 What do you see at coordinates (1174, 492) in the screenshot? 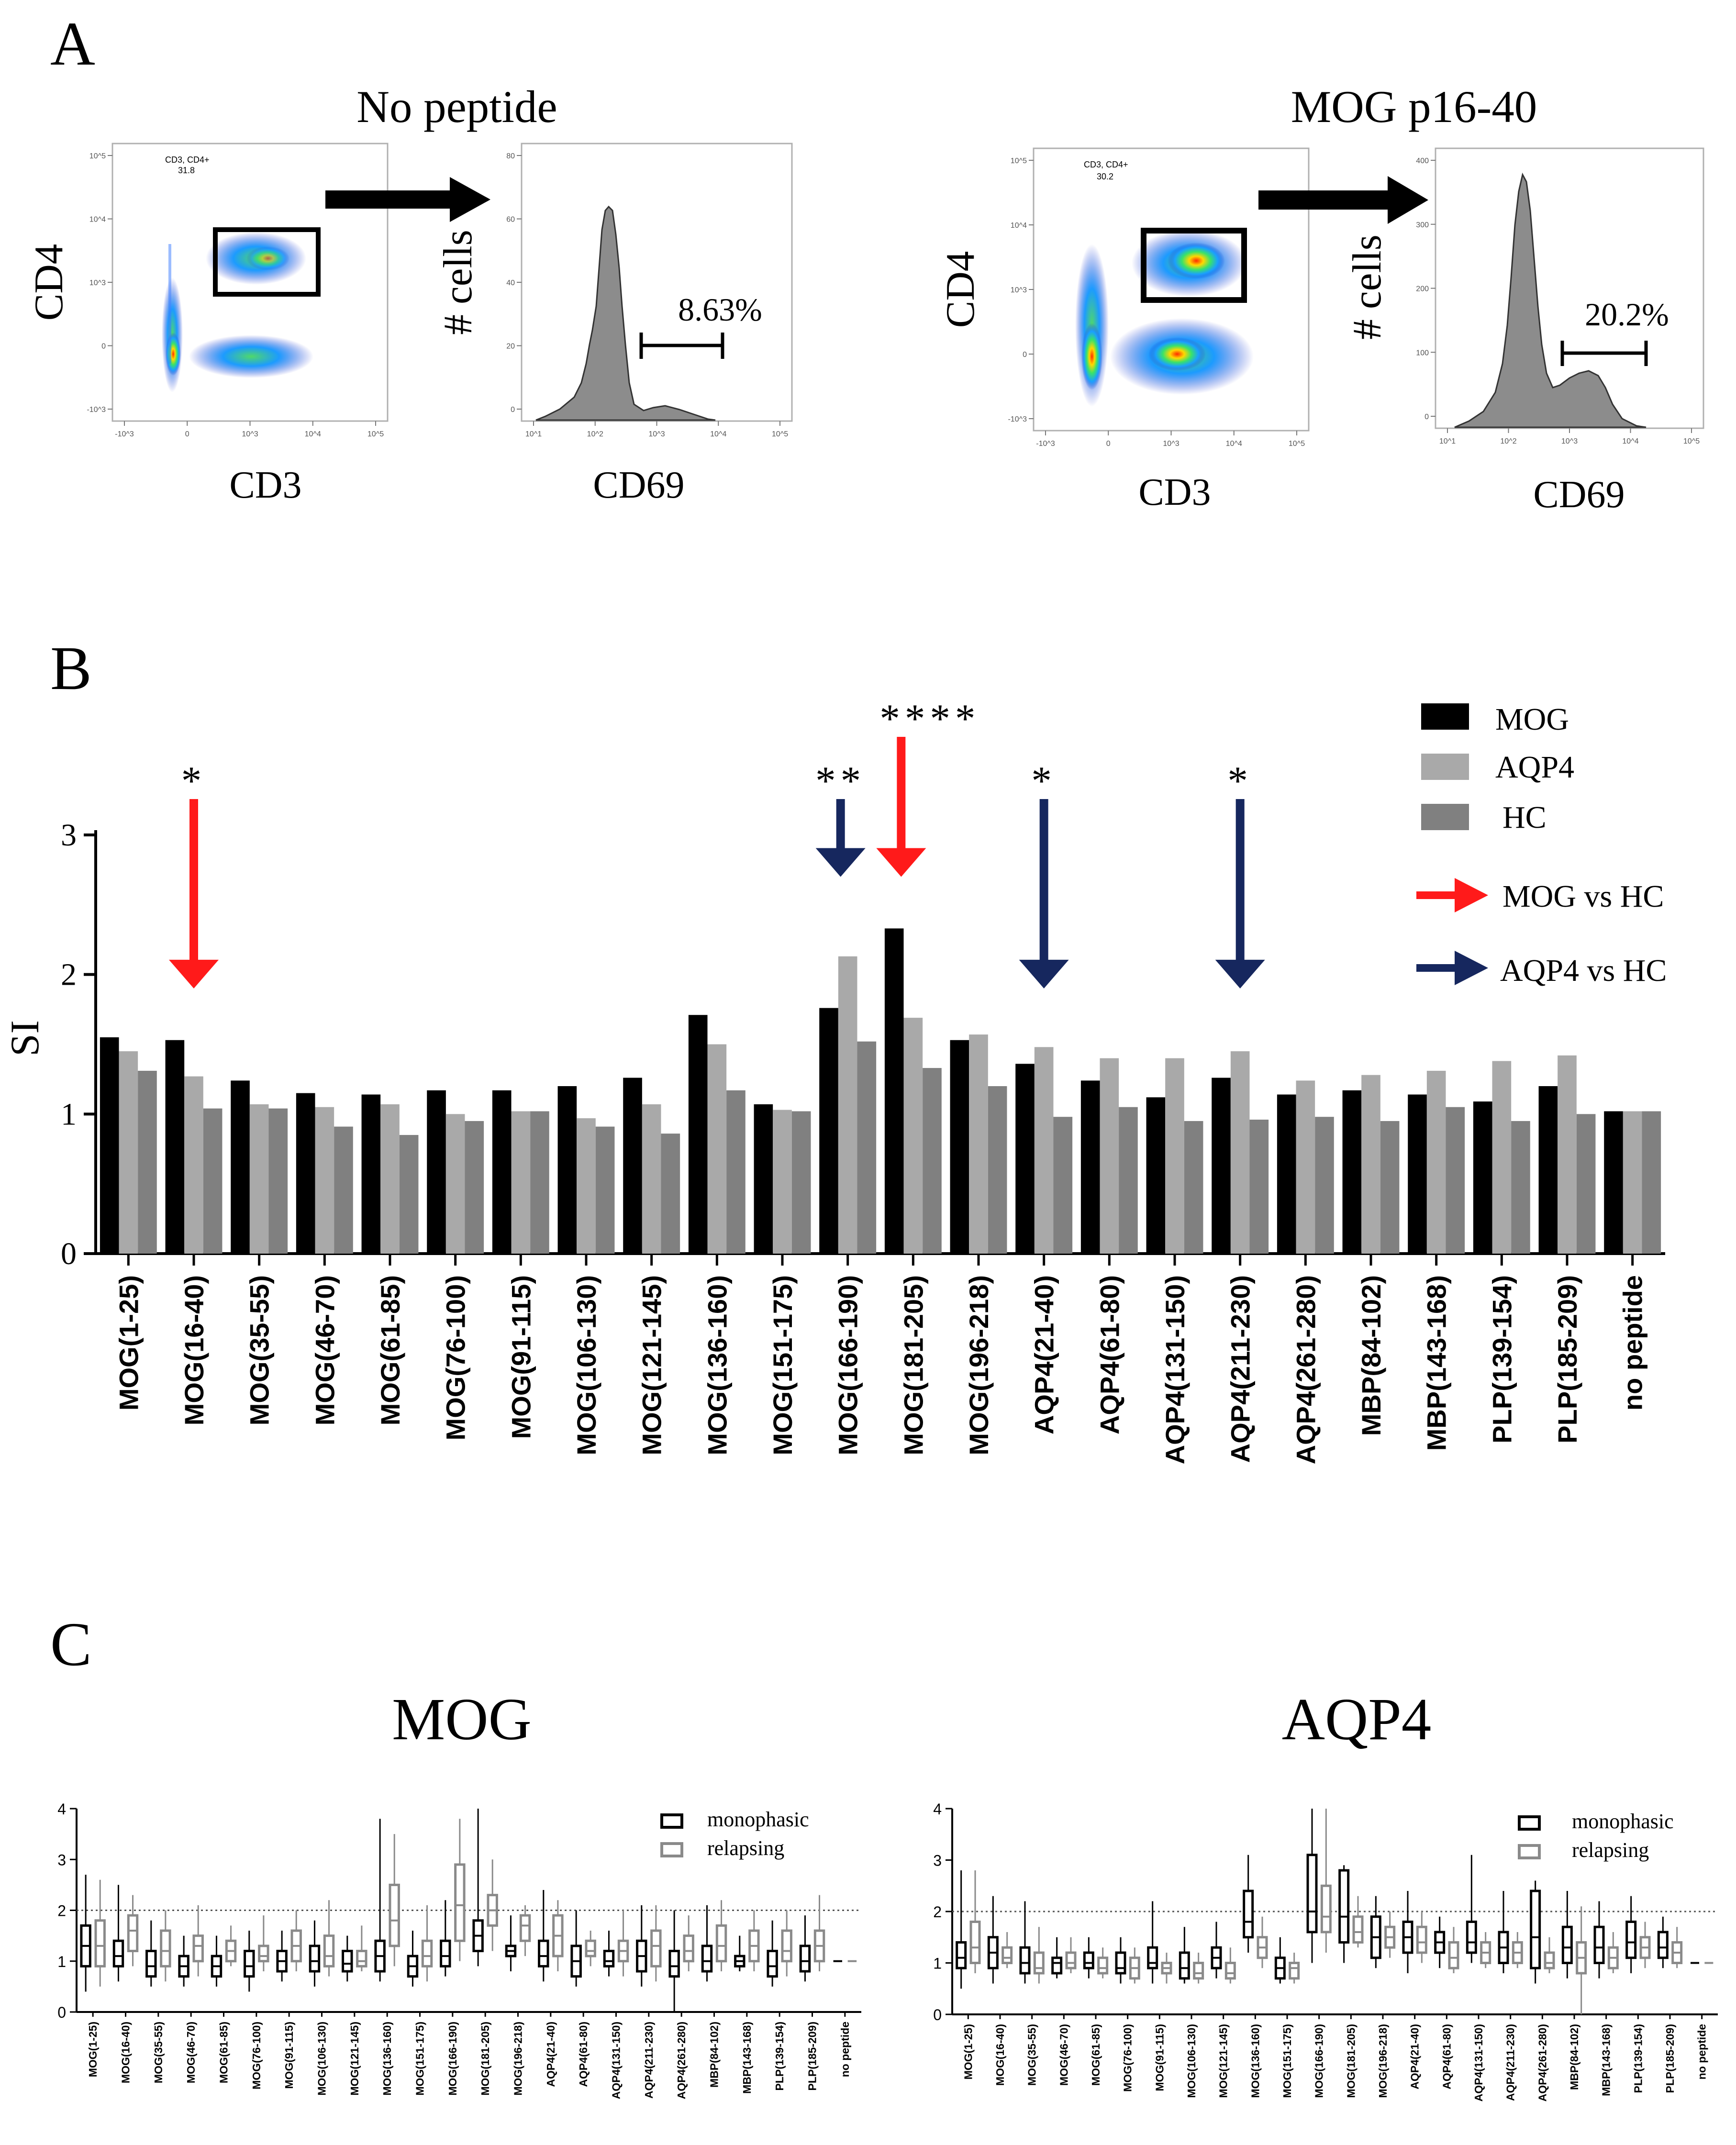
I see `dot-plot-x-label: CD3` at bounding box center [1174, 492].